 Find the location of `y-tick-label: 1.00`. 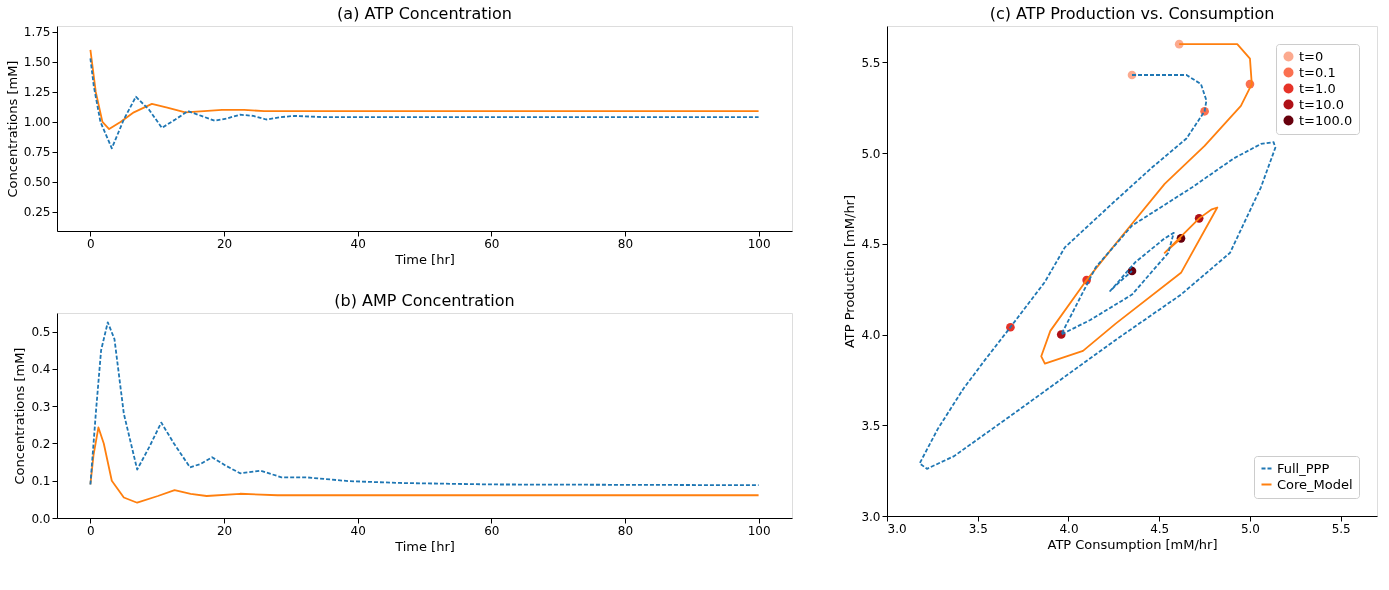

y-tick-label: 1.00 is located at coordinates (37, 122).